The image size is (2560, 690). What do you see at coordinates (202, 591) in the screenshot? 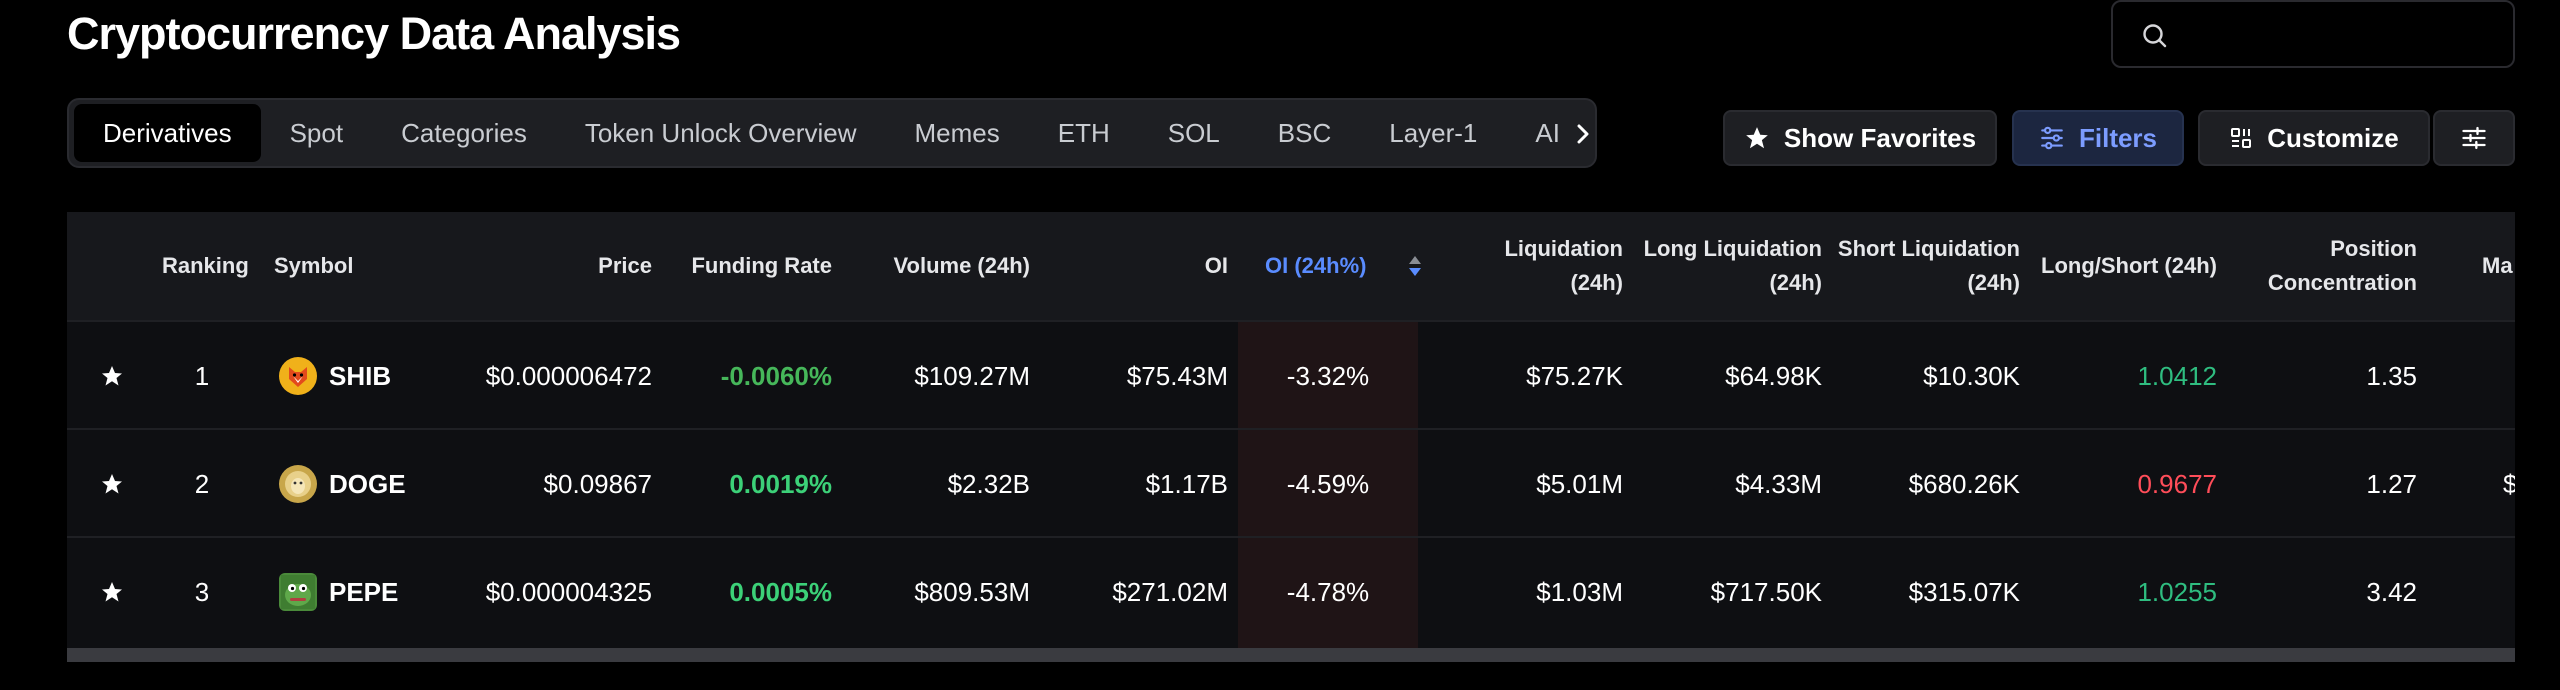
I see `rank-cell: 3` at bounding box center [202, 591].